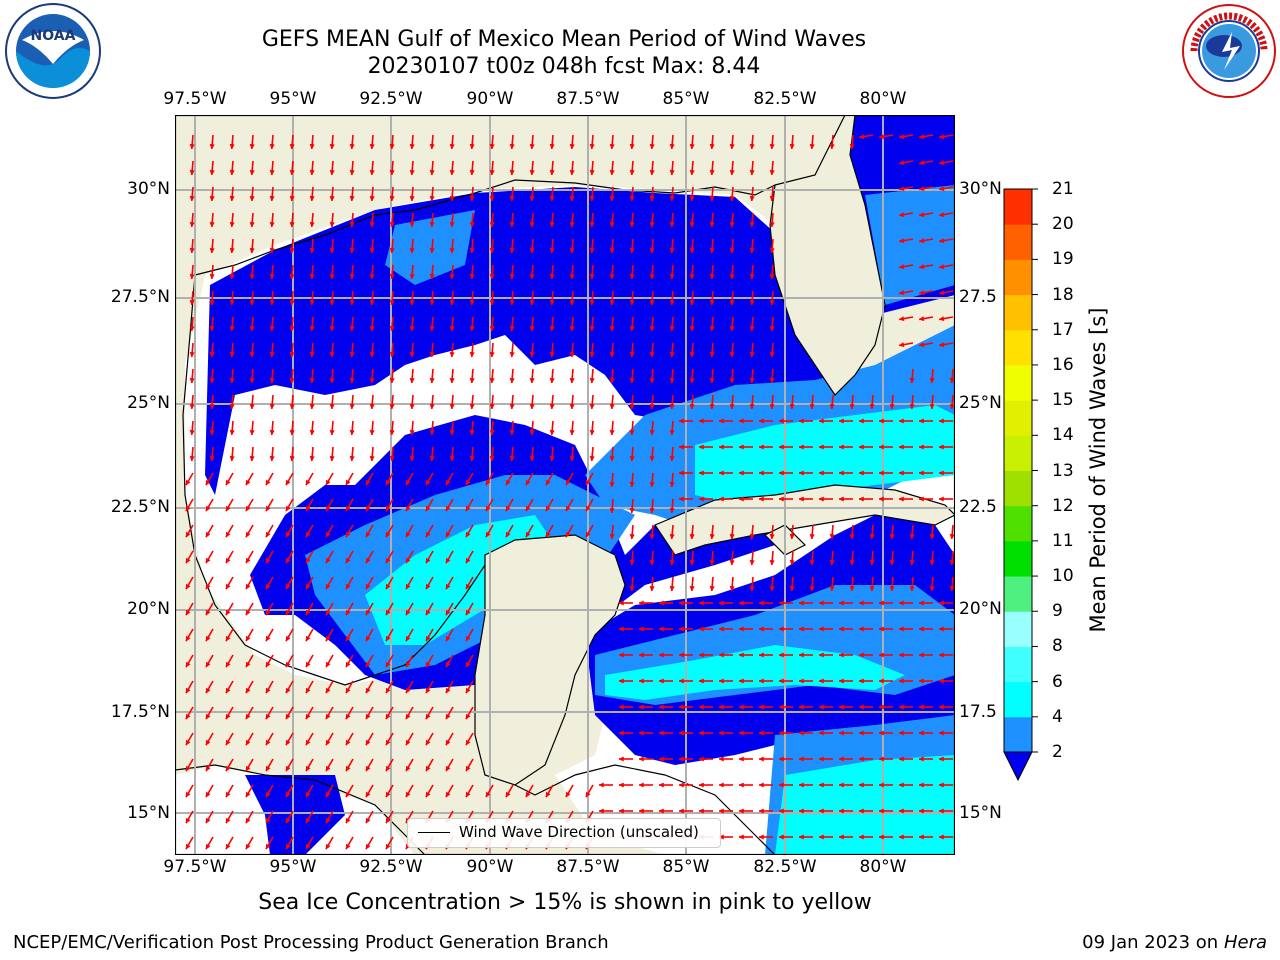 The width and height of the screenshot is (1280, 960). What do you see at coordinates (1245, 942) in the screenshot?
I see `host-name: Hera` at bounding box center [1245, 942].